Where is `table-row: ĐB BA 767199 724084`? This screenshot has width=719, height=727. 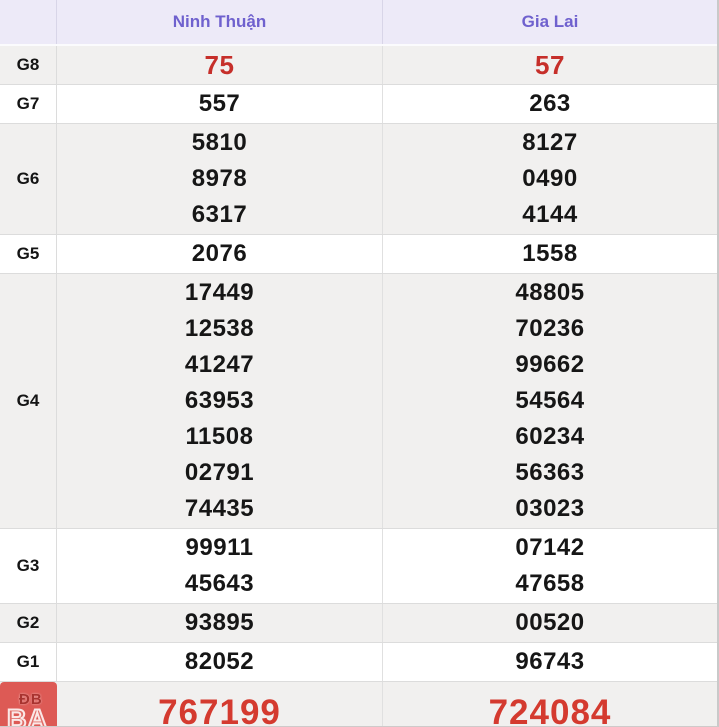
table-row: ĐB BA 767199 724084 is located at coordinates (358, 704).